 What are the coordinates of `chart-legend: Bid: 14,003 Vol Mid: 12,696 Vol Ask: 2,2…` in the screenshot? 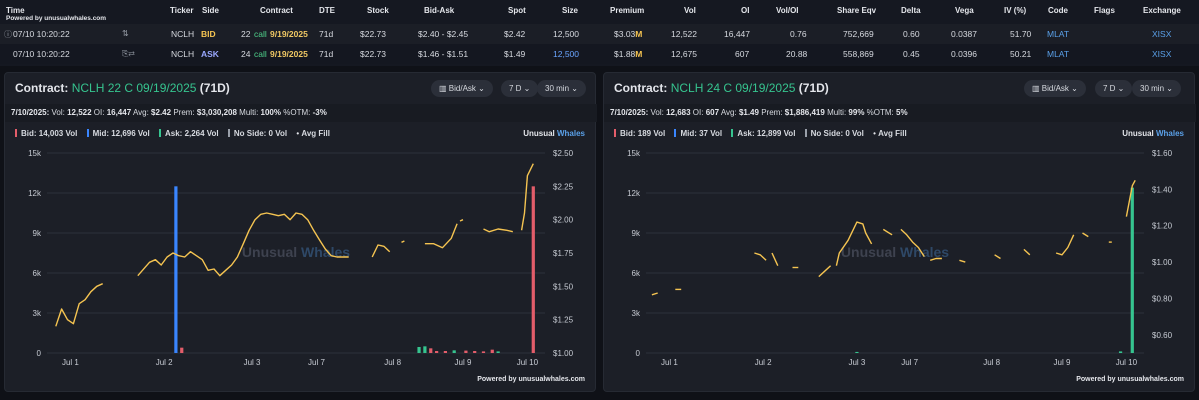 It's located at (176, 133).